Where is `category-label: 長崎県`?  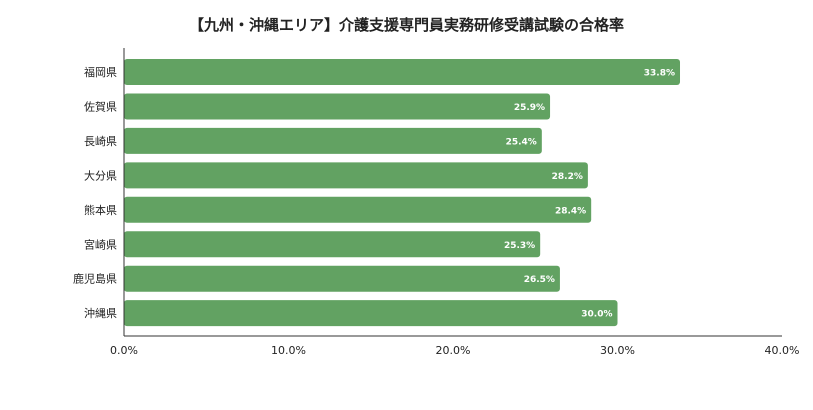 category-label: 長崎県 is located at coordinates (100, 141).